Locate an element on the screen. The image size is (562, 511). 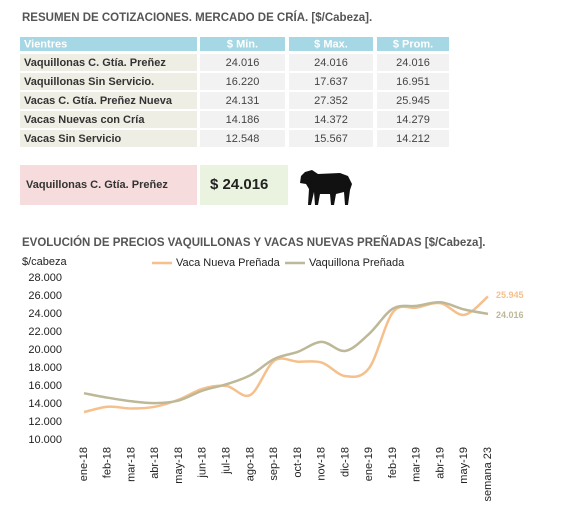
cell-value: 27.352 is located at coordinates (331, 101).